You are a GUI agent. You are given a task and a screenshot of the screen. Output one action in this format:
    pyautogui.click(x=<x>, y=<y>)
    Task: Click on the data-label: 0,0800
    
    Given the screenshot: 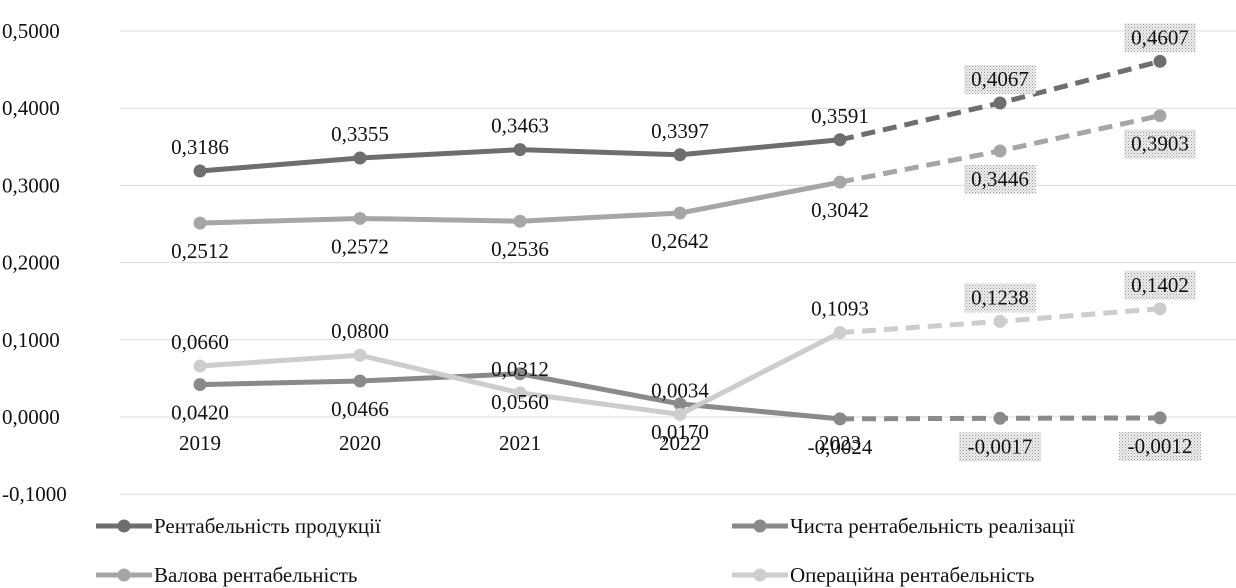 What is the action you would take?
    pyautogui.click(x=360, y=331)
    